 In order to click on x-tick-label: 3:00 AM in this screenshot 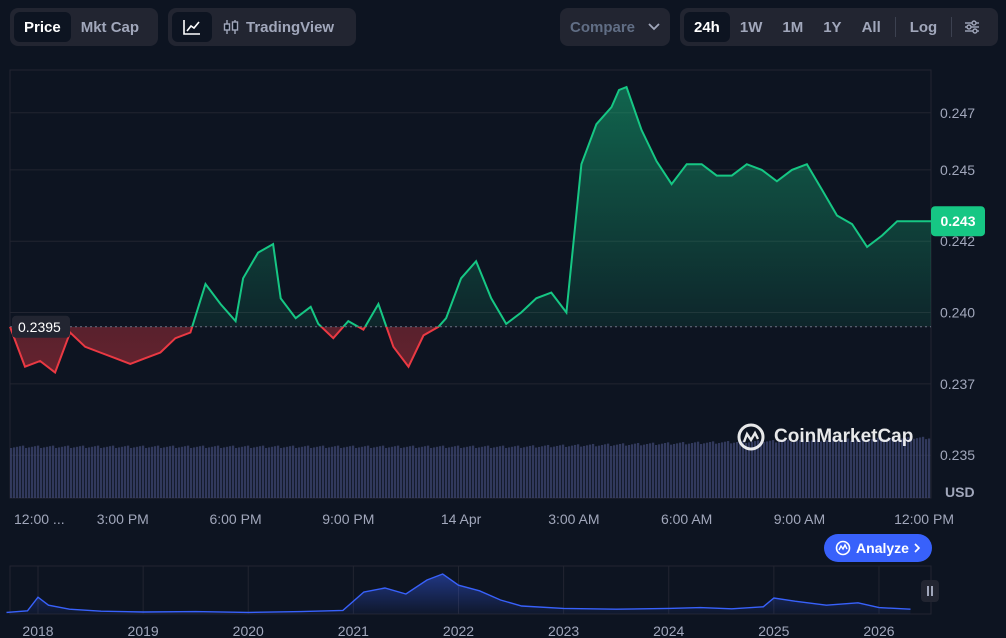, I will do `click(573, 519)`.